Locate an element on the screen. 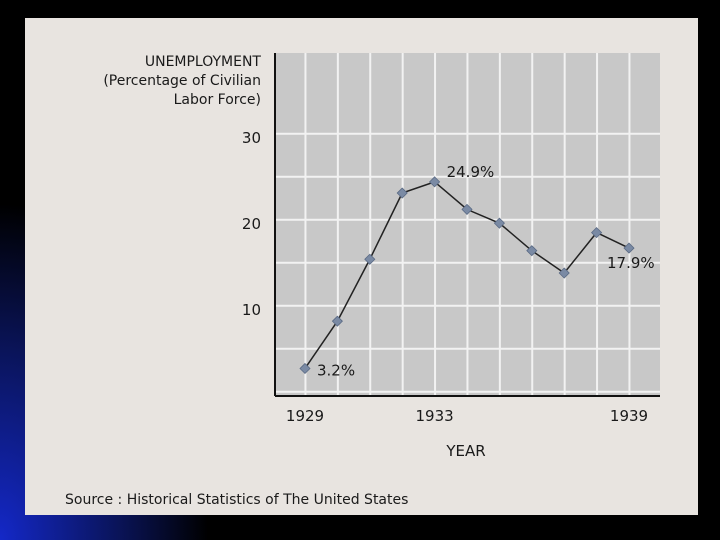 The image size is (720, 540). y-axis-label-line-1: UNEMPLOYMENT is located at coordinates (203, 62).